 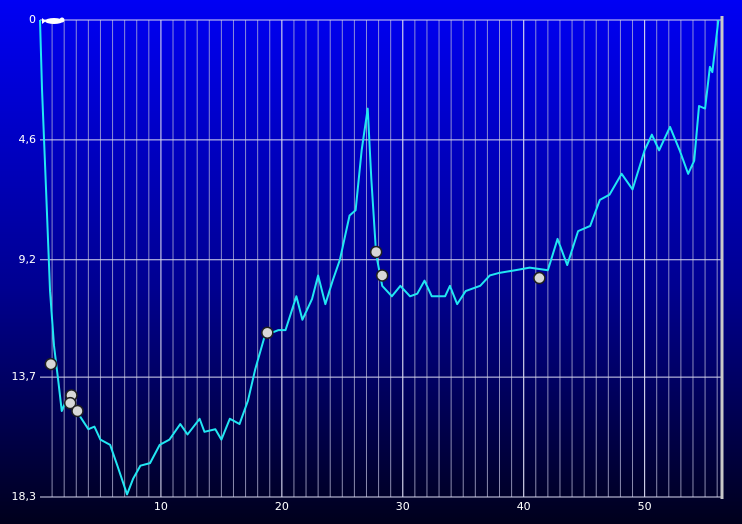 What do you see at coordinates (24, 376) in the screenshot?
I see `y-tick-label: 13,7` at bounding box center [24, 376].